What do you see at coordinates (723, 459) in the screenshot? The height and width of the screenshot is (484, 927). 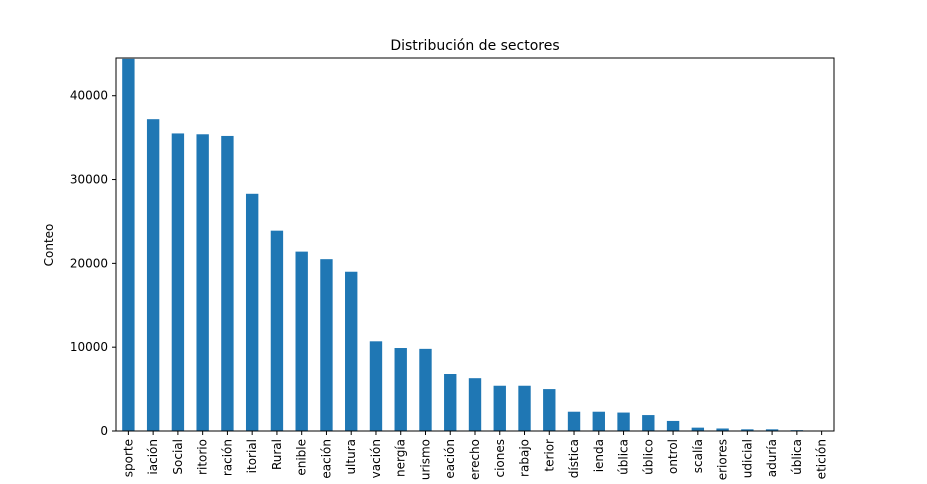 I see `x-tick-label: eriores` at bounding box center [723, 459].